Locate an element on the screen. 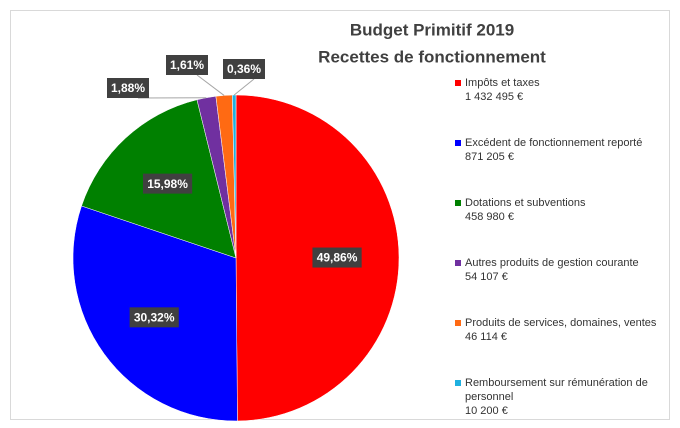  legend-amount: 46 114 € is located at coordinates (486, 337).